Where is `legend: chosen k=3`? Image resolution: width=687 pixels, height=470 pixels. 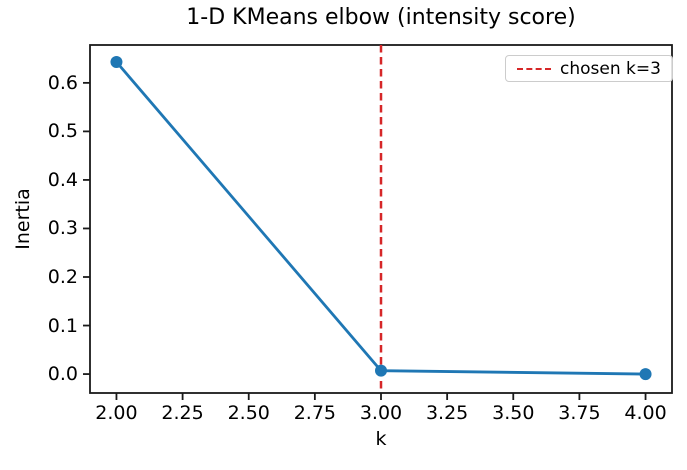 legend: chosen k=3 is located at coordinates (589, 68).